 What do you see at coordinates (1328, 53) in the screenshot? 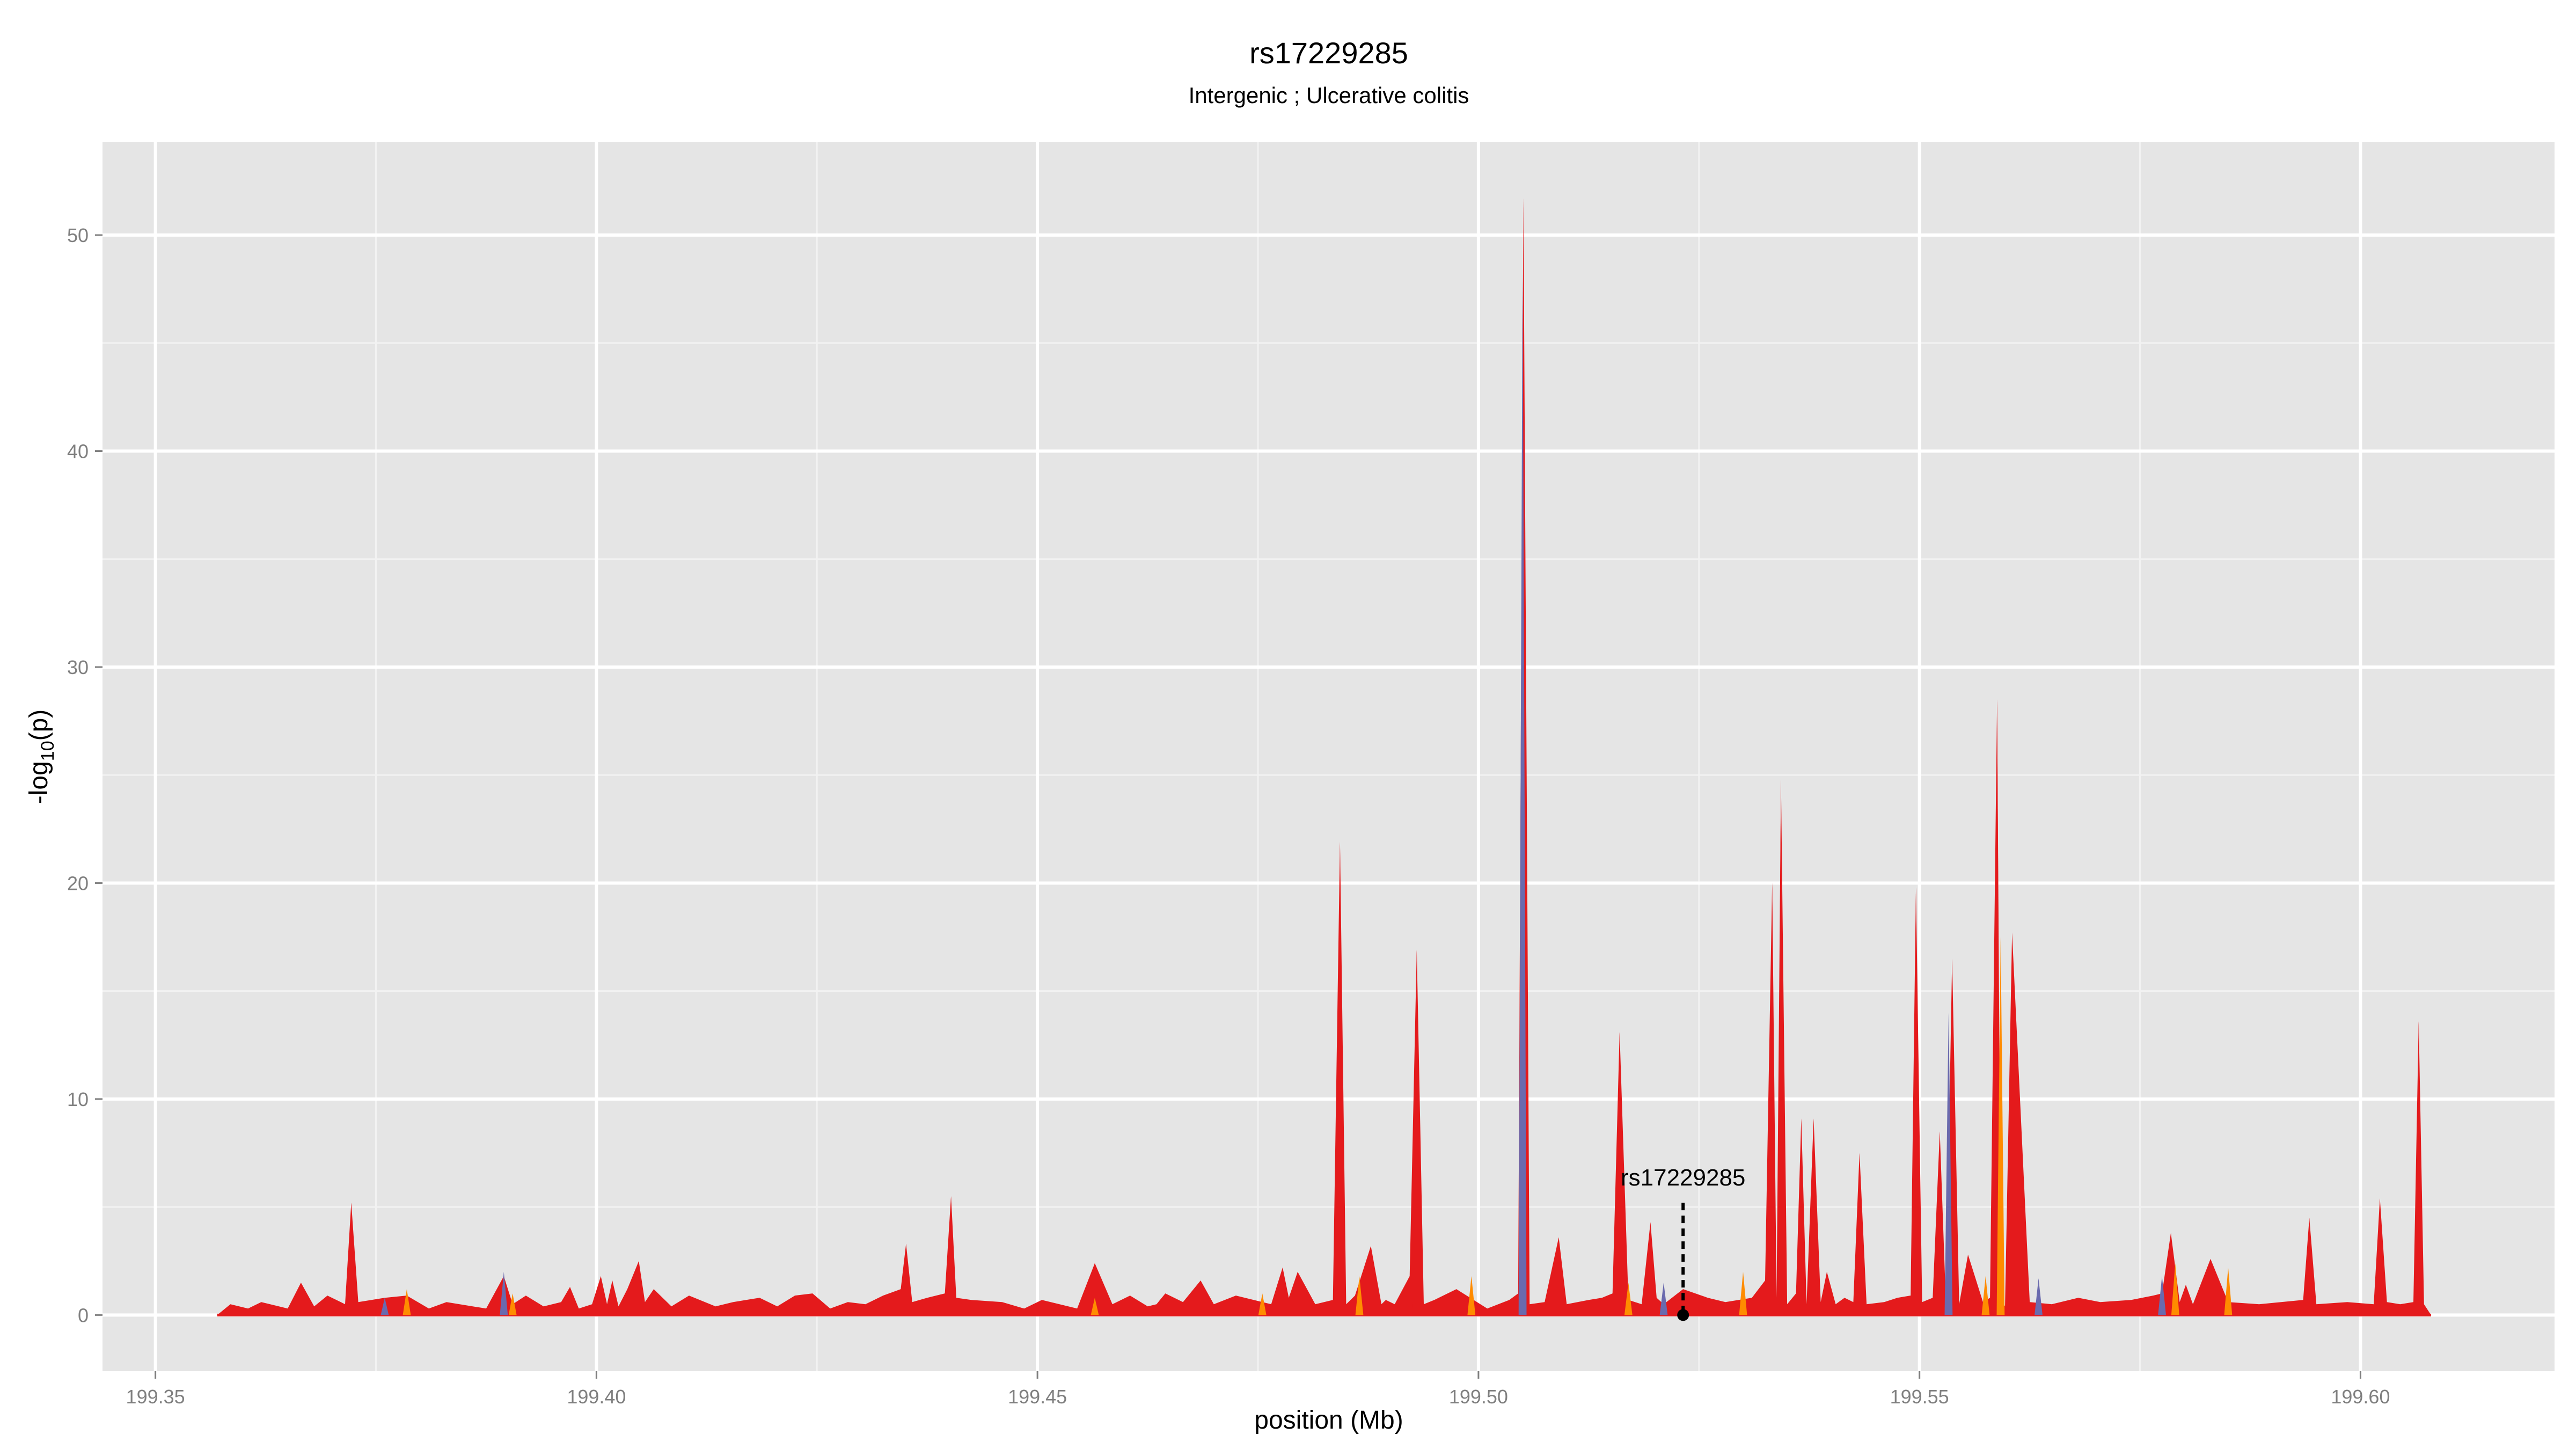
I see `chart-title: rs17229285` at bounding box center [1328, 53].